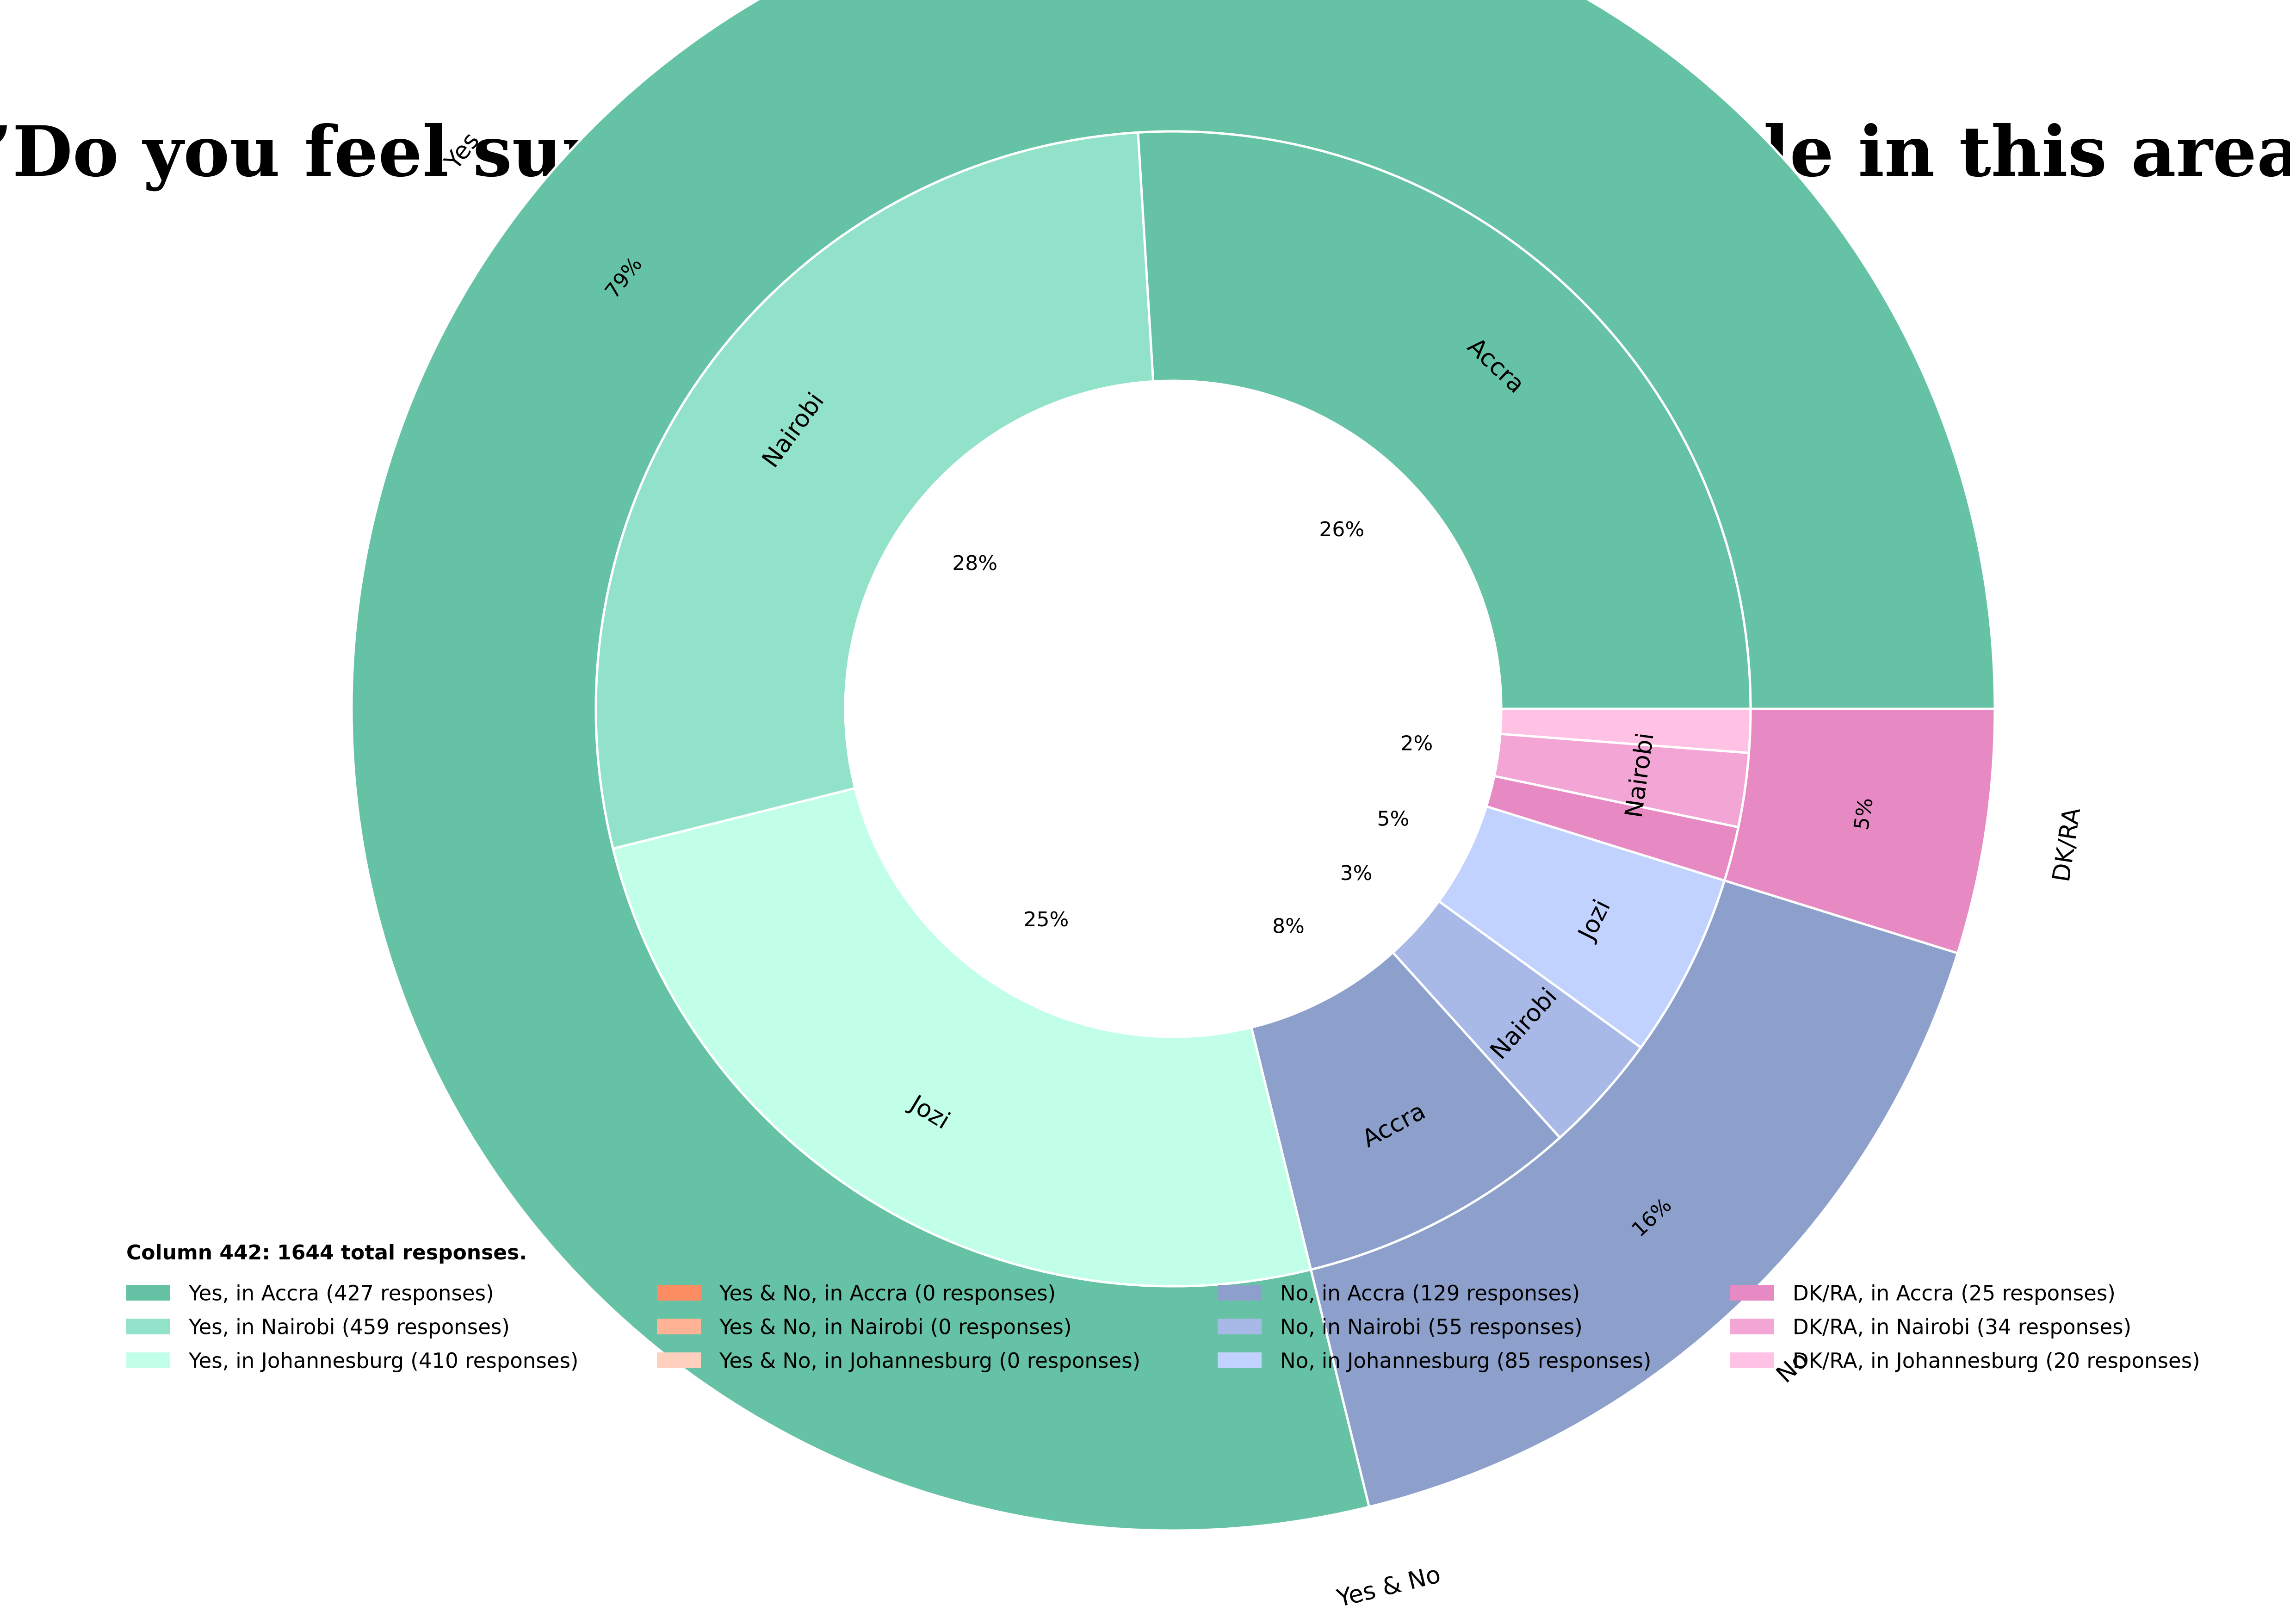 The height and width of the screenshot is (1624, 2290). I want to click on inner-pct-2: 25%, so click(1046, 919).